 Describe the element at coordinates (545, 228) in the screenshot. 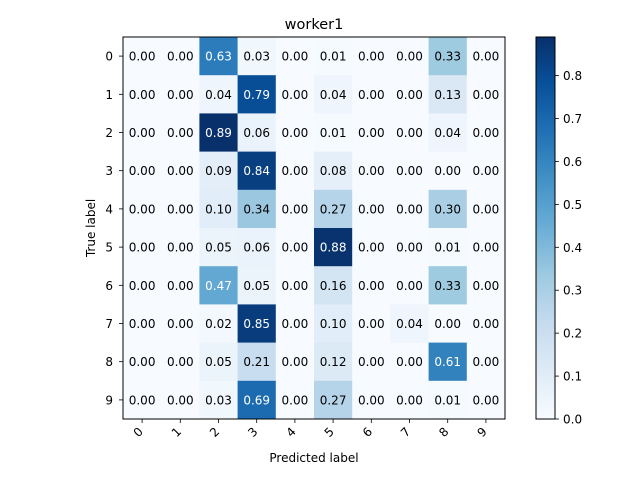

I see `colorbar` at that location.